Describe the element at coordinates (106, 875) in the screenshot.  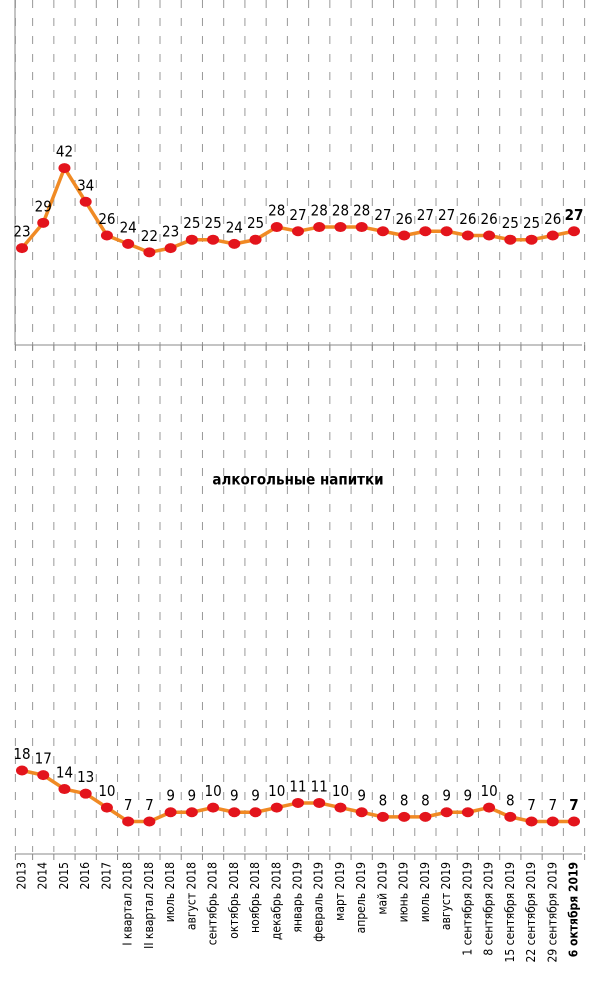
I see `x-tick-label: 2017` at that location.